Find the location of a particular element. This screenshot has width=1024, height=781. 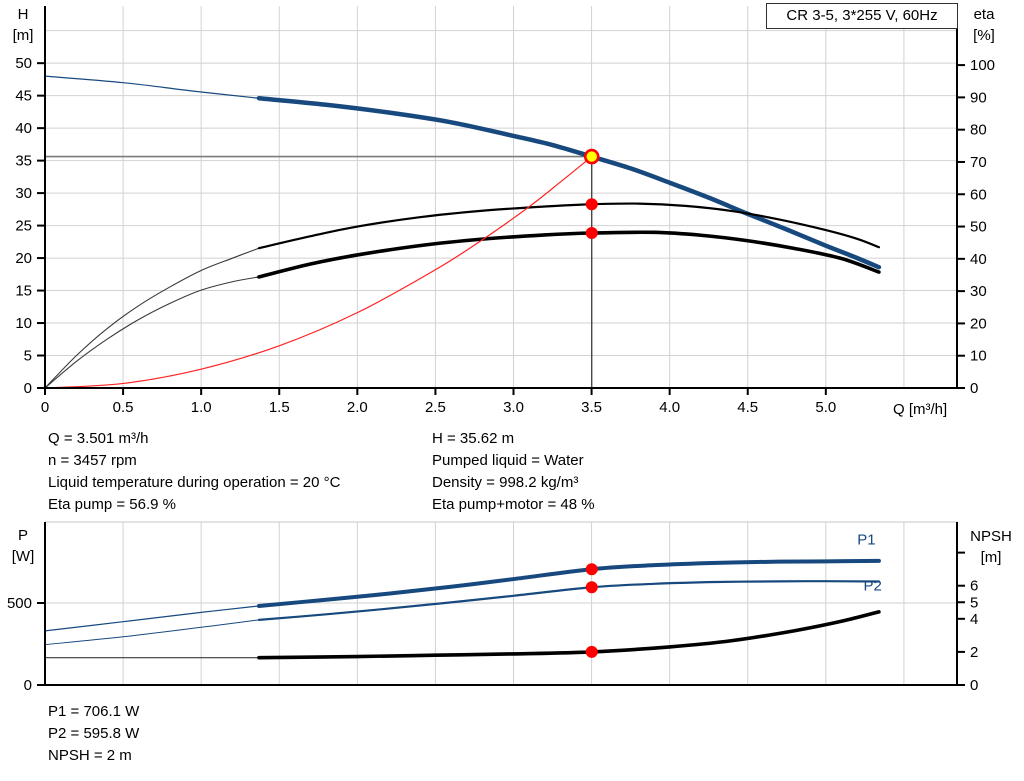

eta-pump-motor-point is located at coordinates (591, 233).